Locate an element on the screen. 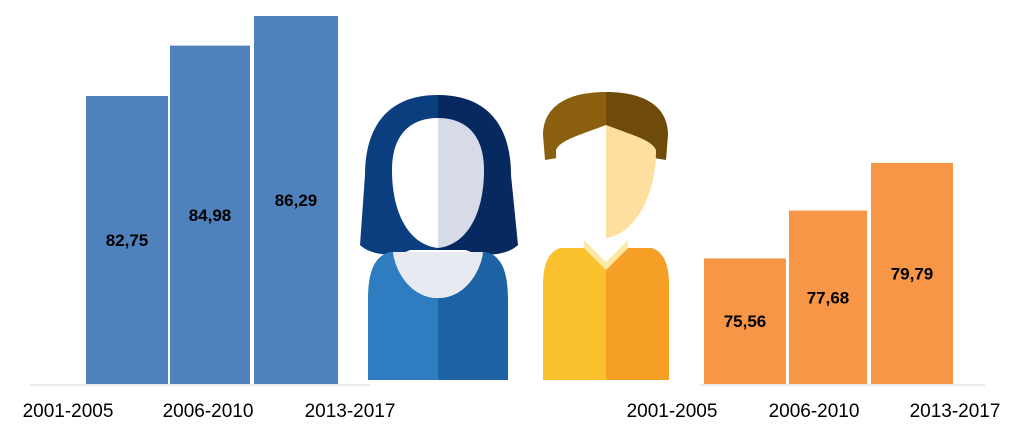 This screenshot has height=424, width=1019. value-label: 79,79 is located at coordinates (912, 273).